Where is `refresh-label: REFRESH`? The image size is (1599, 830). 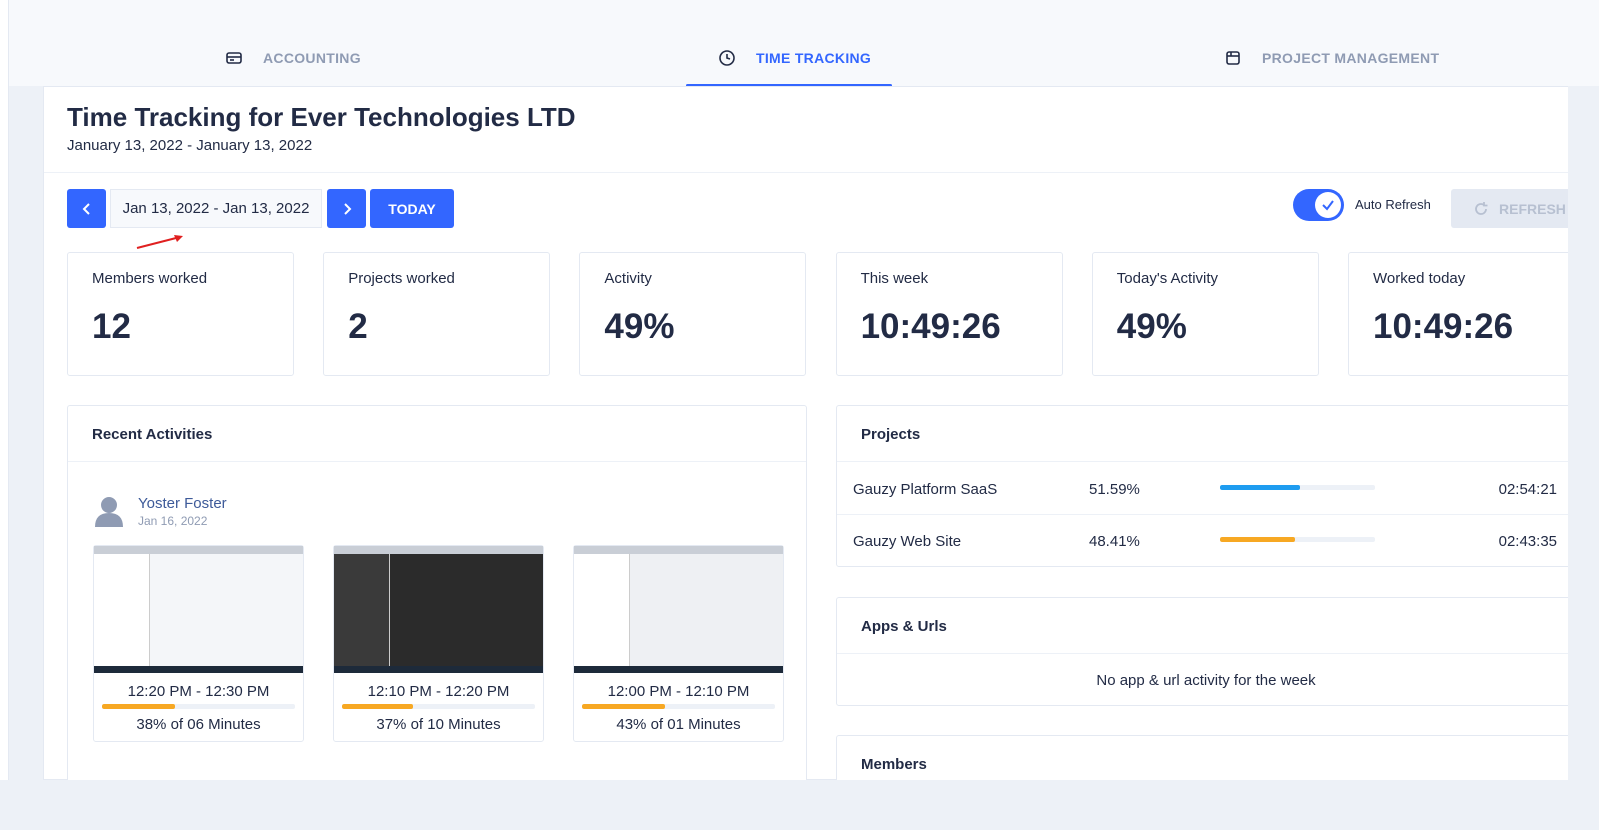 refresh-label: REFRESH is located at coordinates (1532, 208).